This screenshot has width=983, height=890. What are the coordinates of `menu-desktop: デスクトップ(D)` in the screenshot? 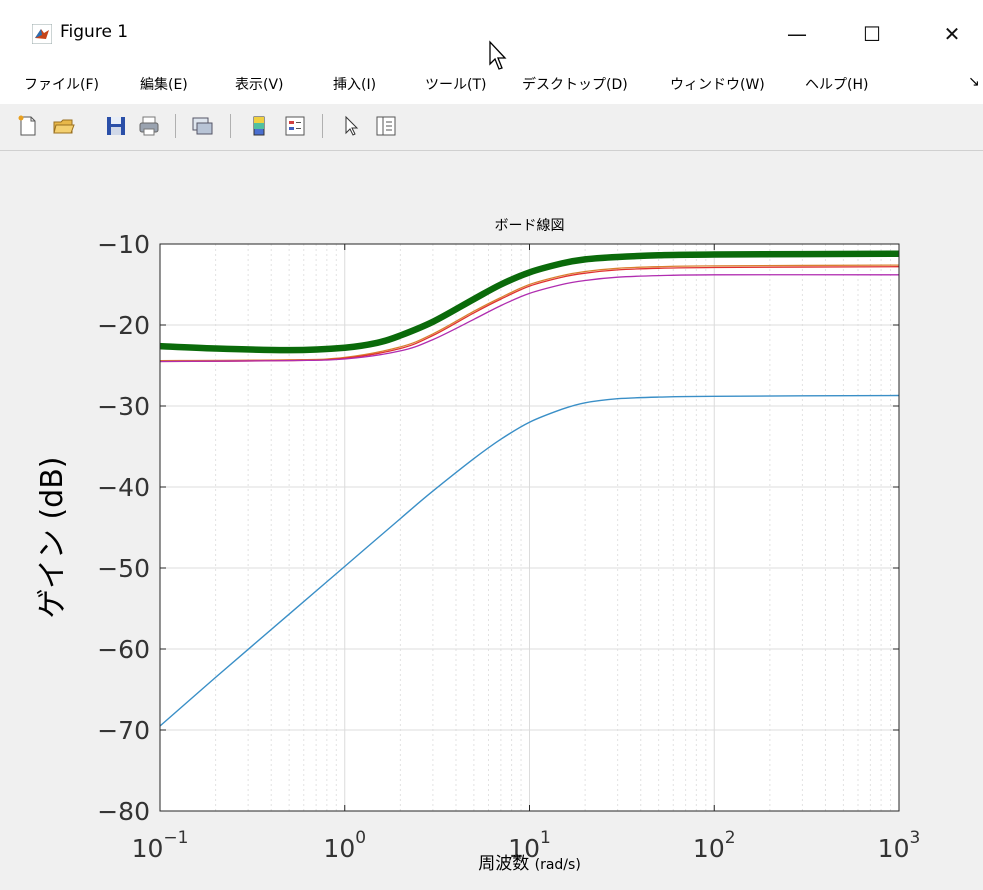 It's located at (575, 85).